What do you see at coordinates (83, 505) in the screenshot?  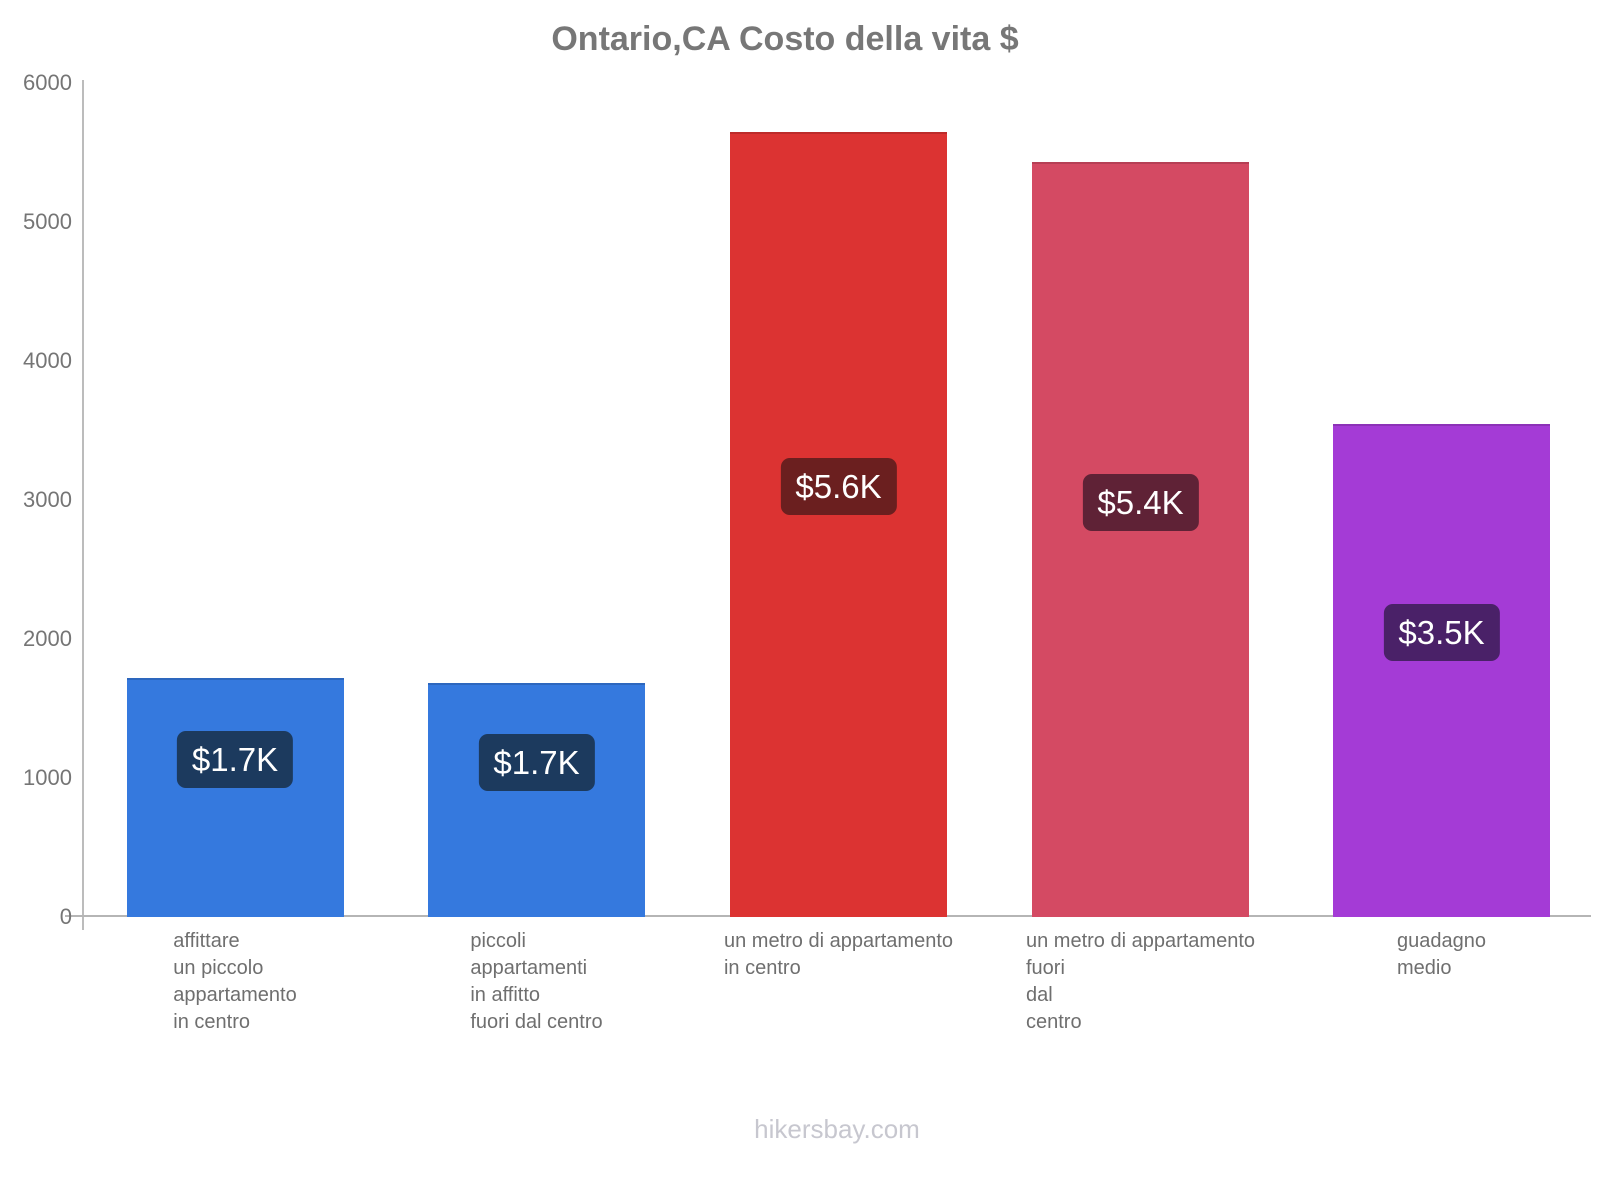 I see `y-axis-line` at bounding box center [83, 505].